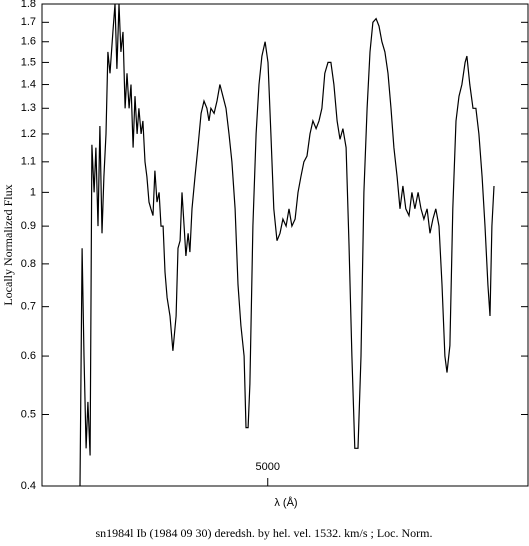 The image size is (529, 546). I want to click on y-tick-label: 1.3, so click(28, 108).